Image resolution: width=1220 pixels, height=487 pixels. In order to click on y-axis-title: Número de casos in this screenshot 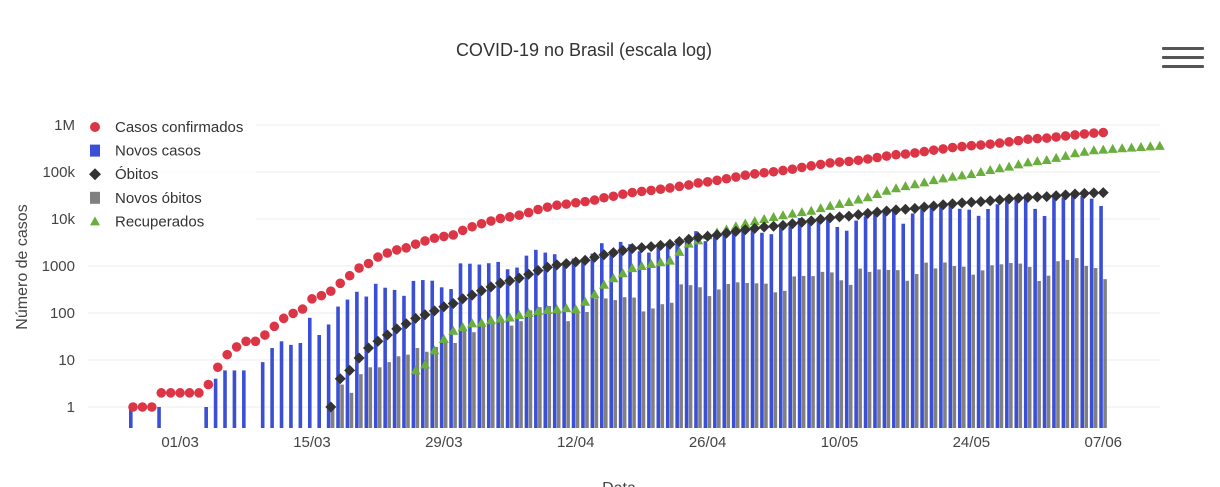, I will do `click(22, 266)`.